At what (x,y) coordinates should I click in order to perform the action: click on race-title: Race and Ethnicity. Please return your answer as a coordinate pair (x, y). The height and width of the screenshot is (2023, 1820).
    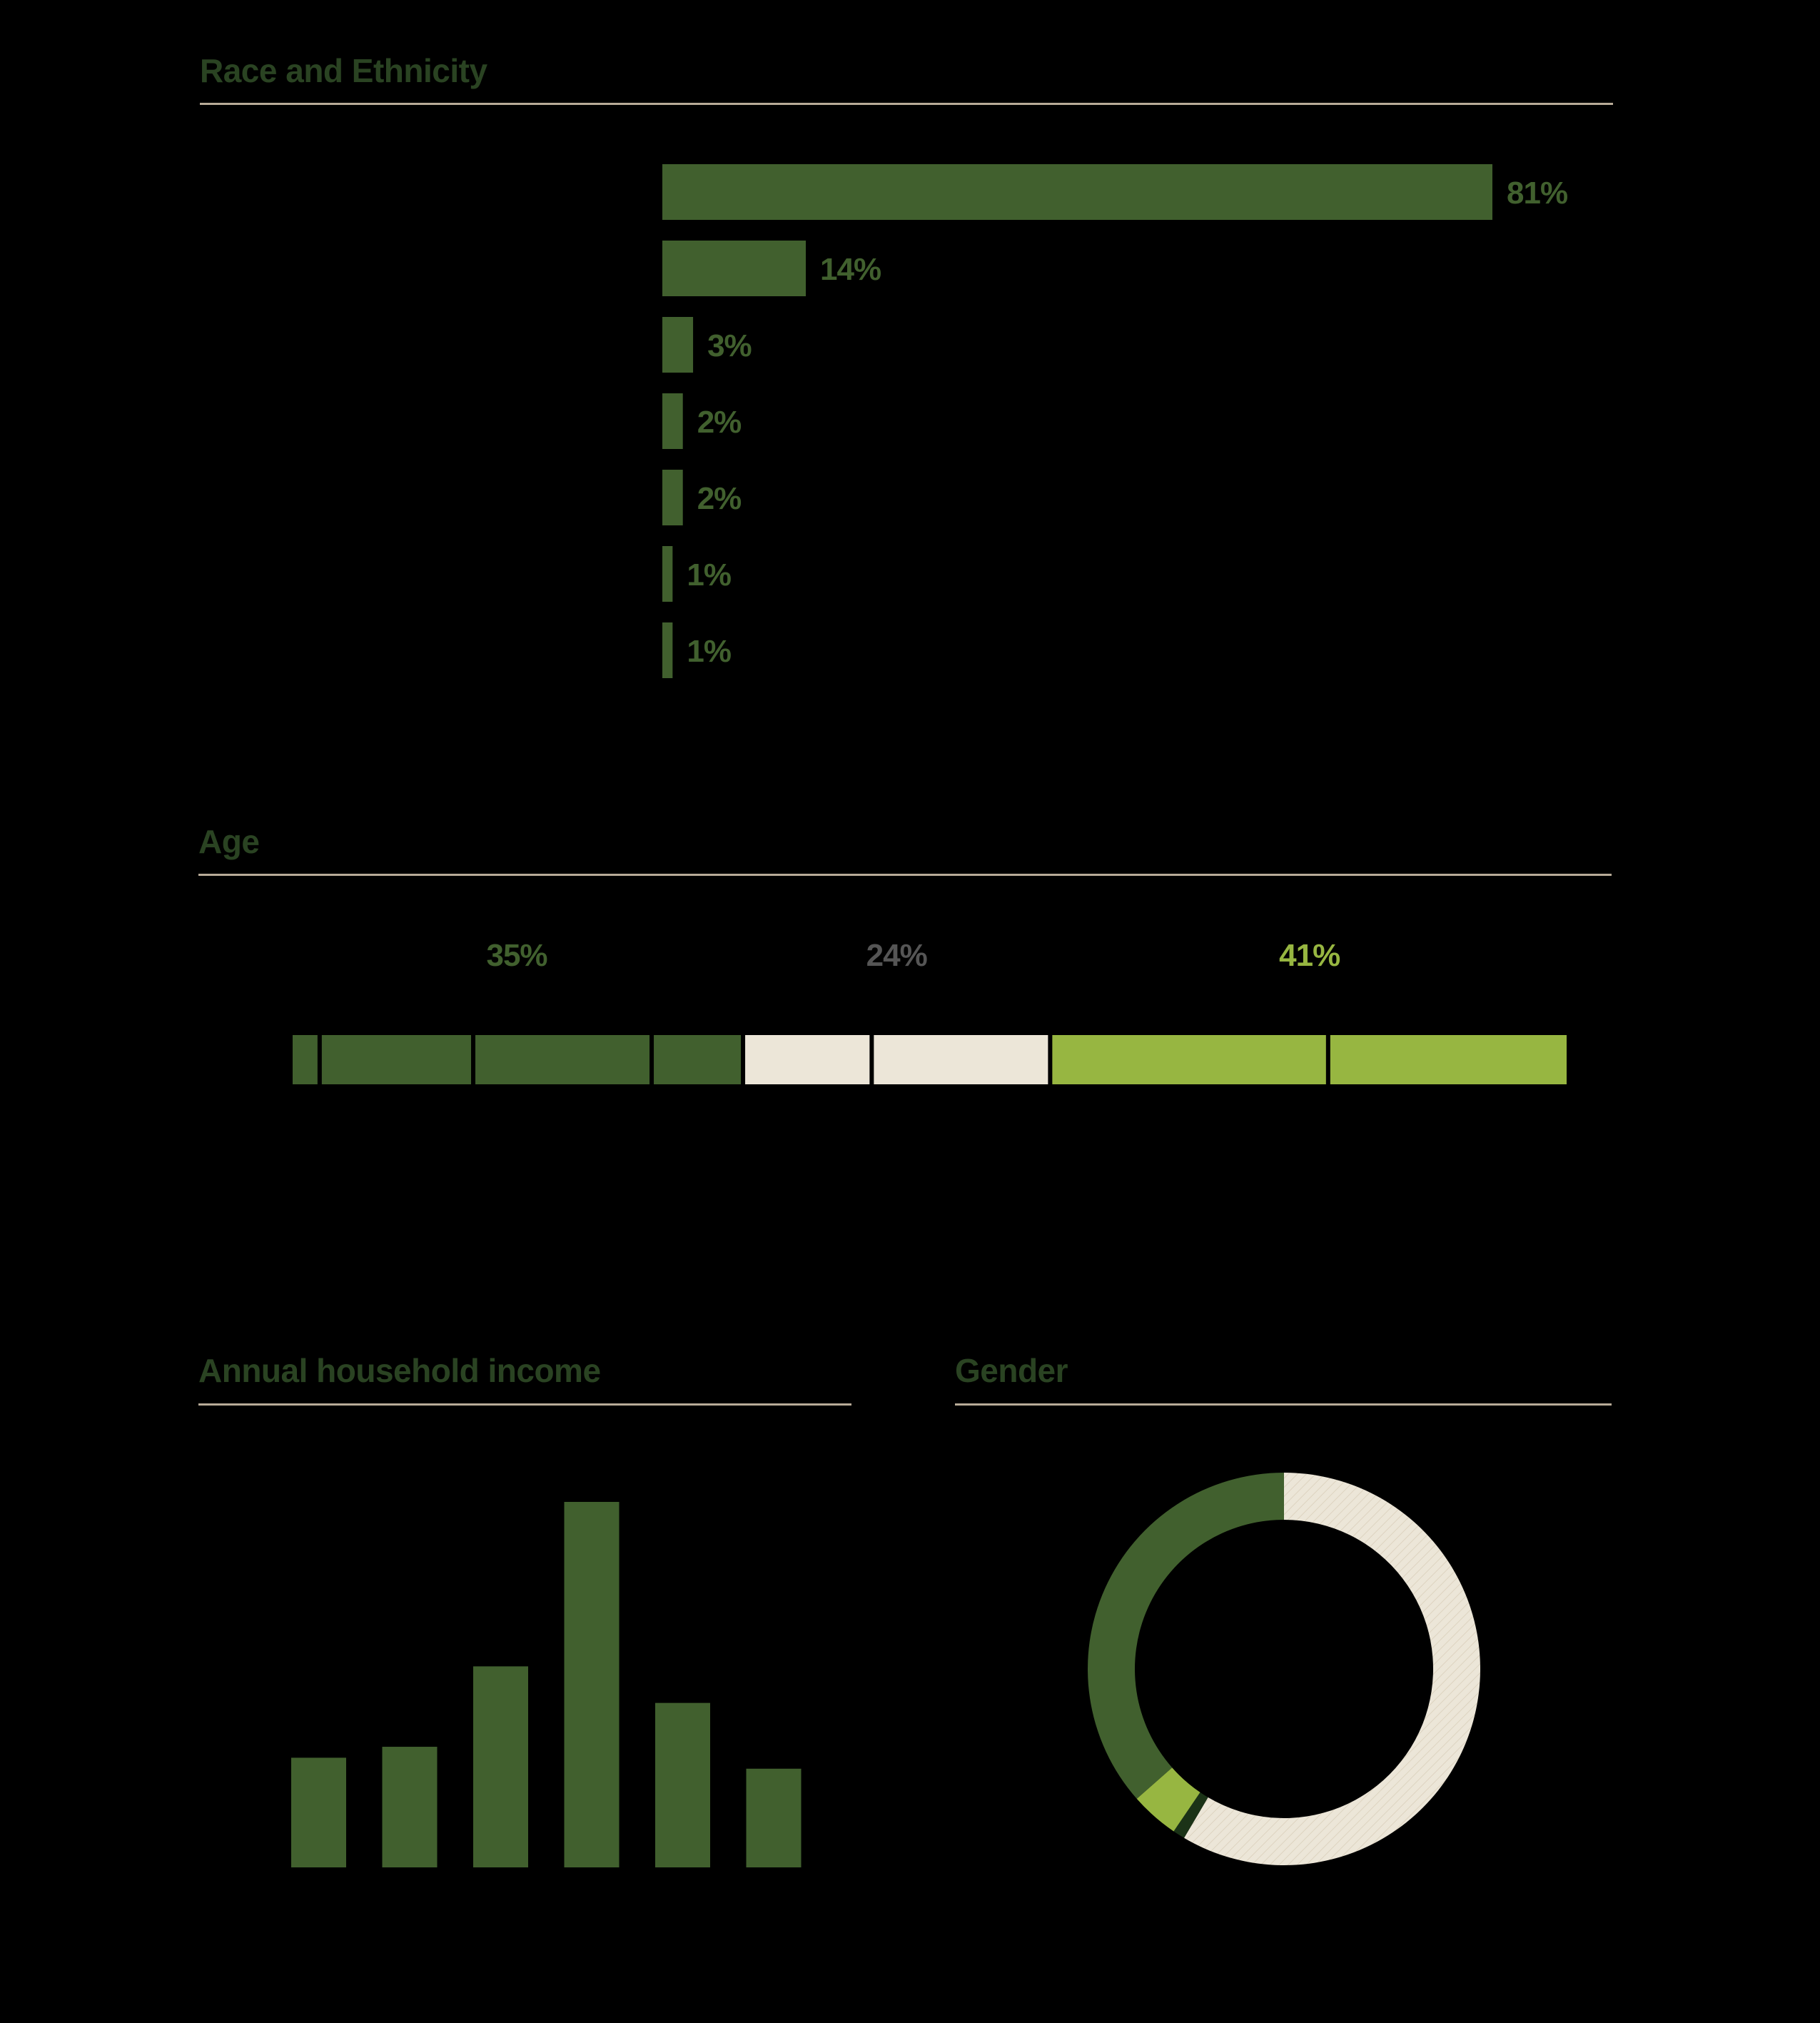
    Looking at the image, I should click on (343, 70).